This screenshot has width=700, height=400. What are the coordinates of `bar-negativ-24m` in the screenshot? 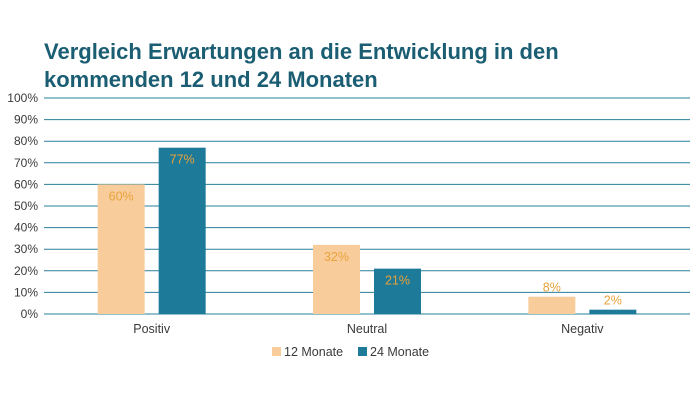 It's located at (613, 311).